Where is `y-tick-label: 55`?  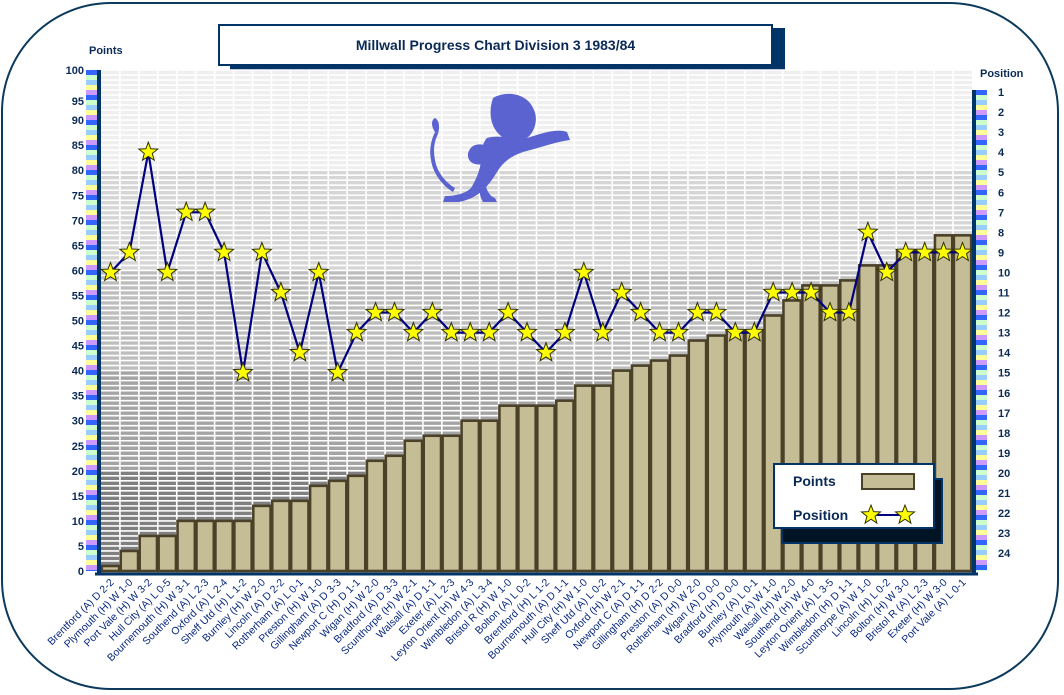
y-tick-label: 55 is located at coordinates (78, 296).